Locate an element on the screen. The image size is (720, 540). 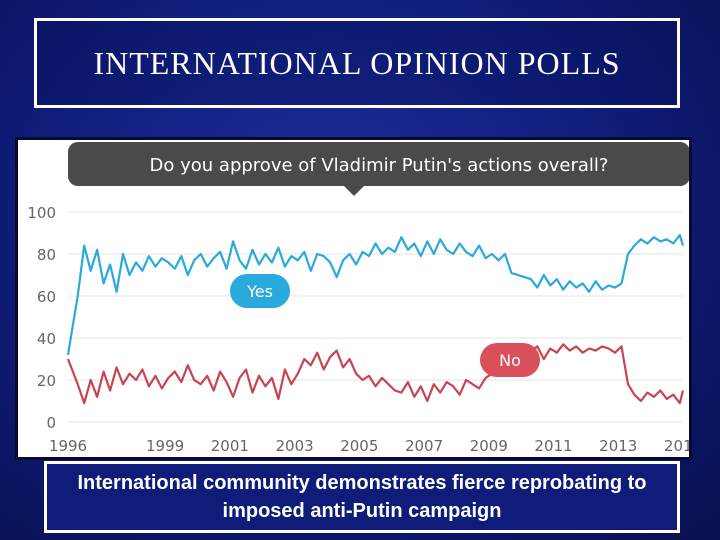
x-tick-label: 2001 is located at coordinates (230, 446).